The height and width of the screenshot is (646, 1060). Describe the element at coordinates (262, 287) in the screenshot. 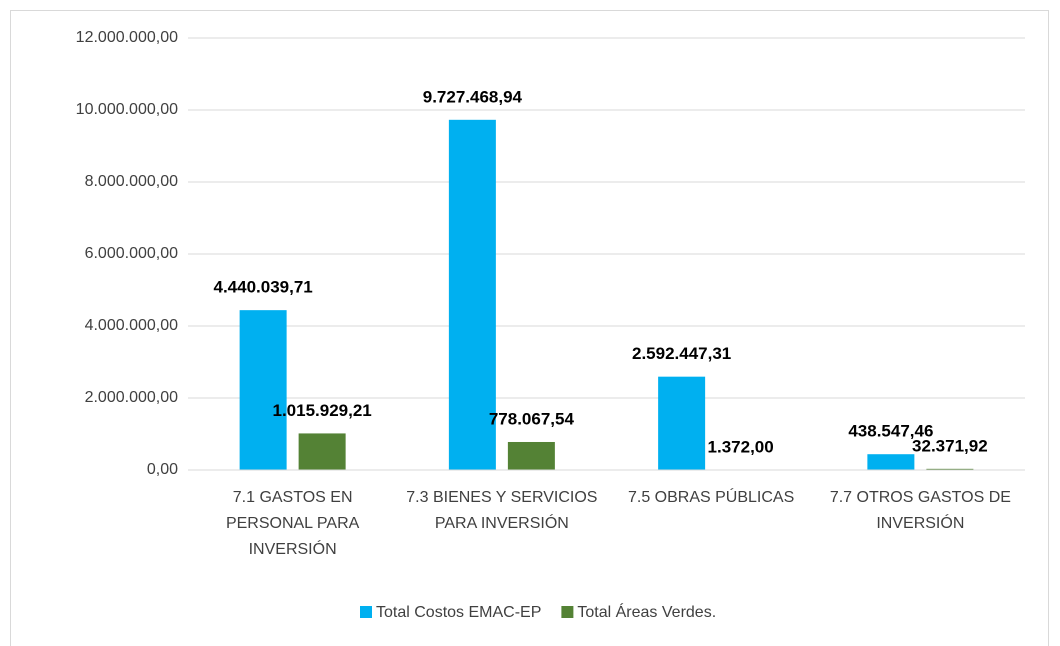

I see `data-label: 4.440.039,71` at that location.